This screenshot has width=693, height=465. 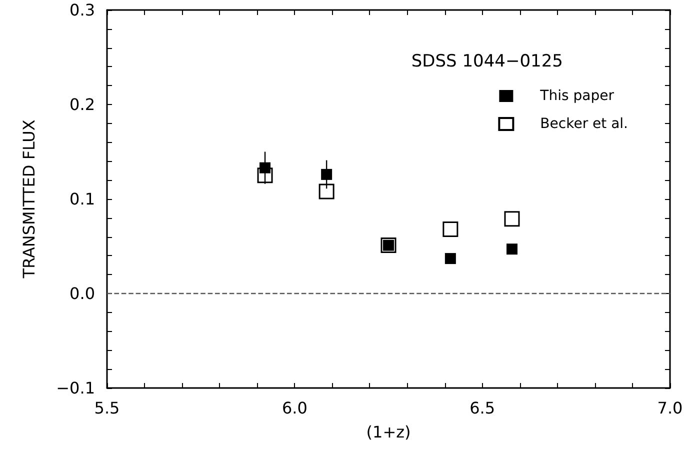 I want to click on y-axis-title: TRANSMITTED FLUX, so click(x=29, y=200).